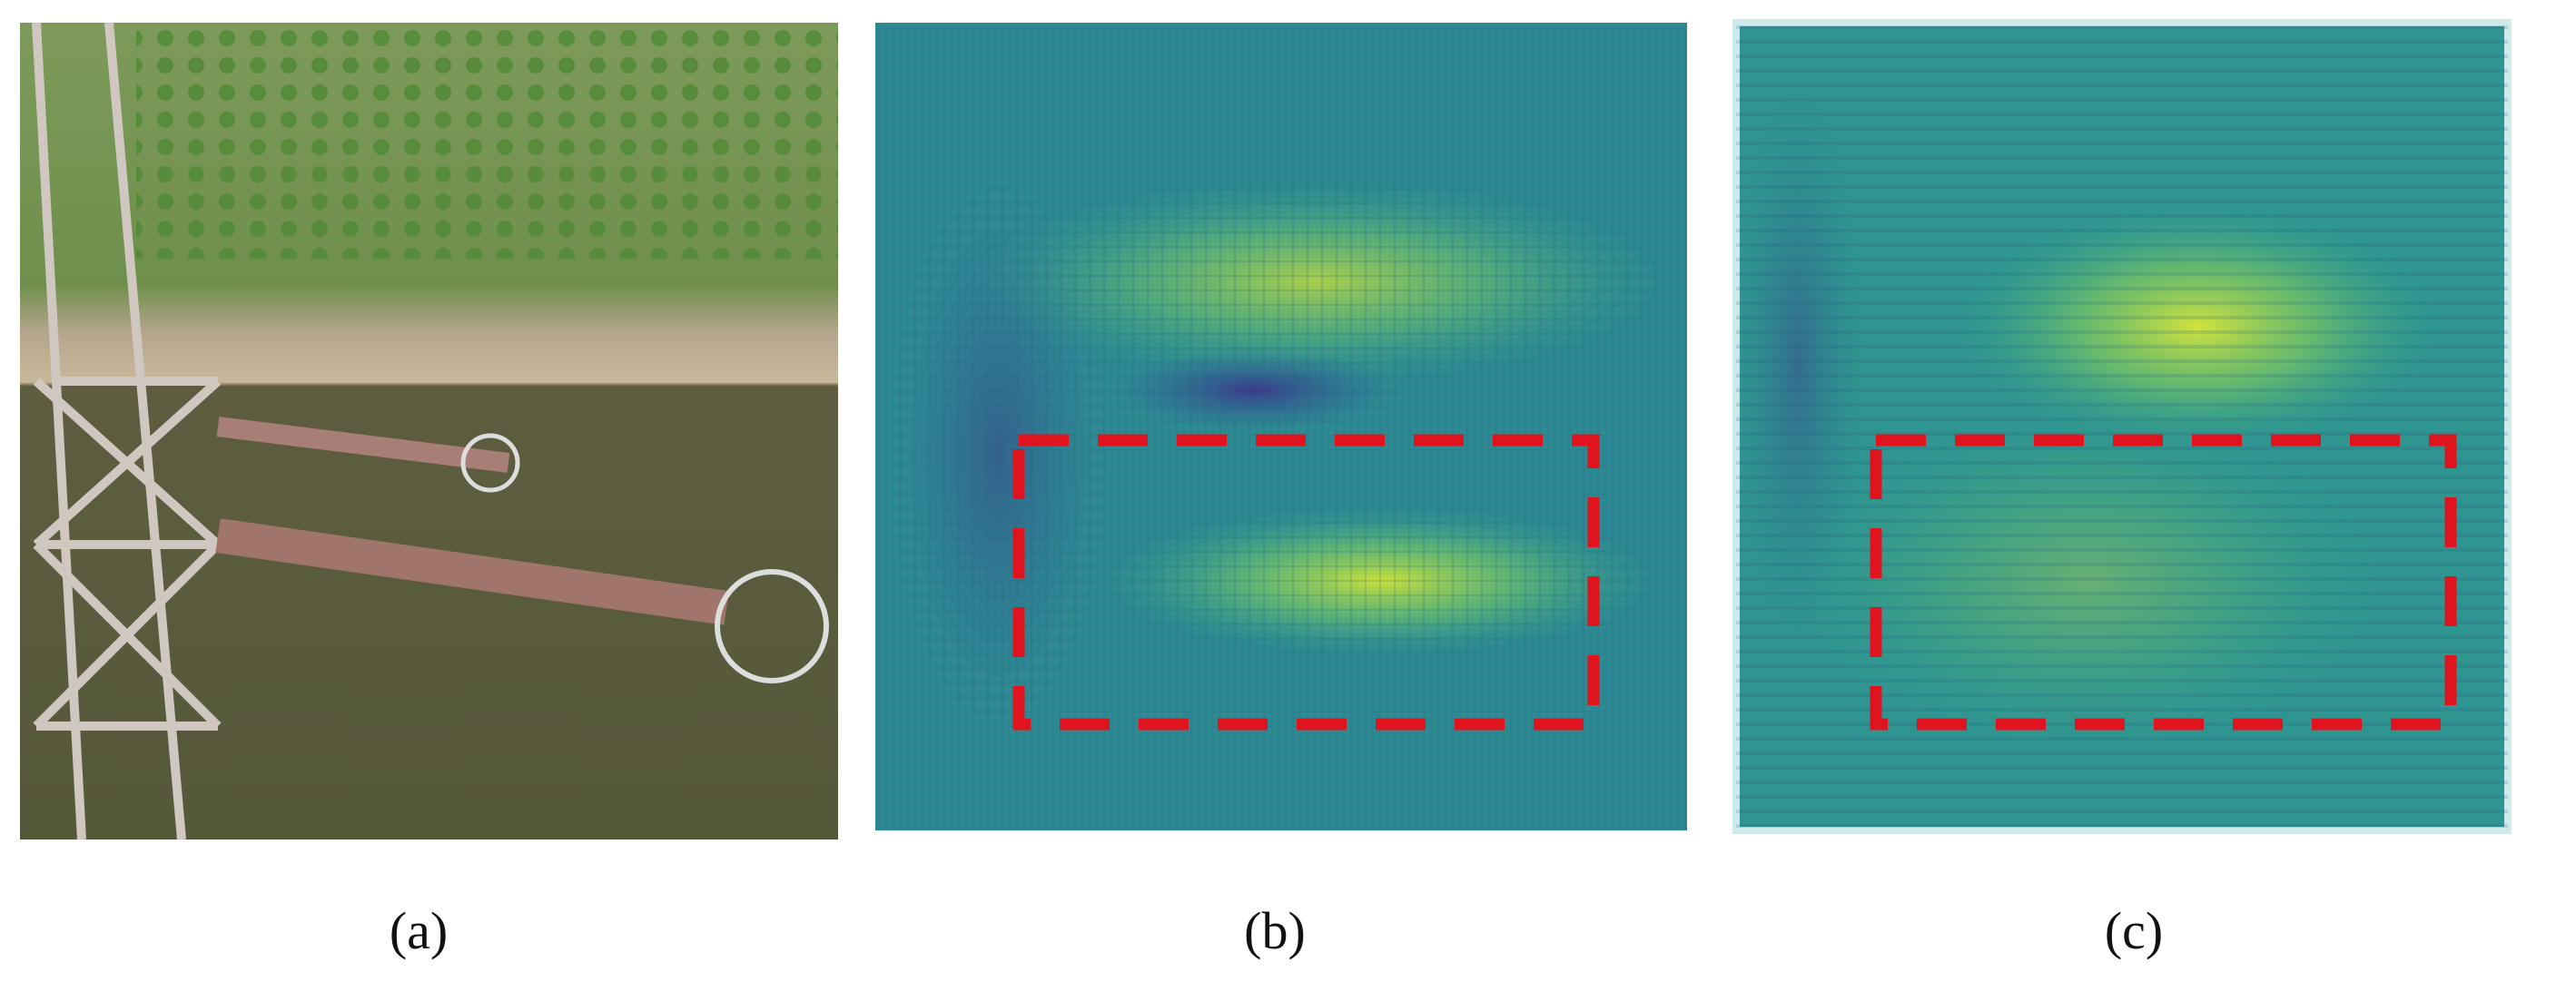 Image resolution: width=2576 pixels, height=982 pixels. Describe the element at coordinates (419, 930) in the screenshot. I see `panel-label: (a)` at that location.